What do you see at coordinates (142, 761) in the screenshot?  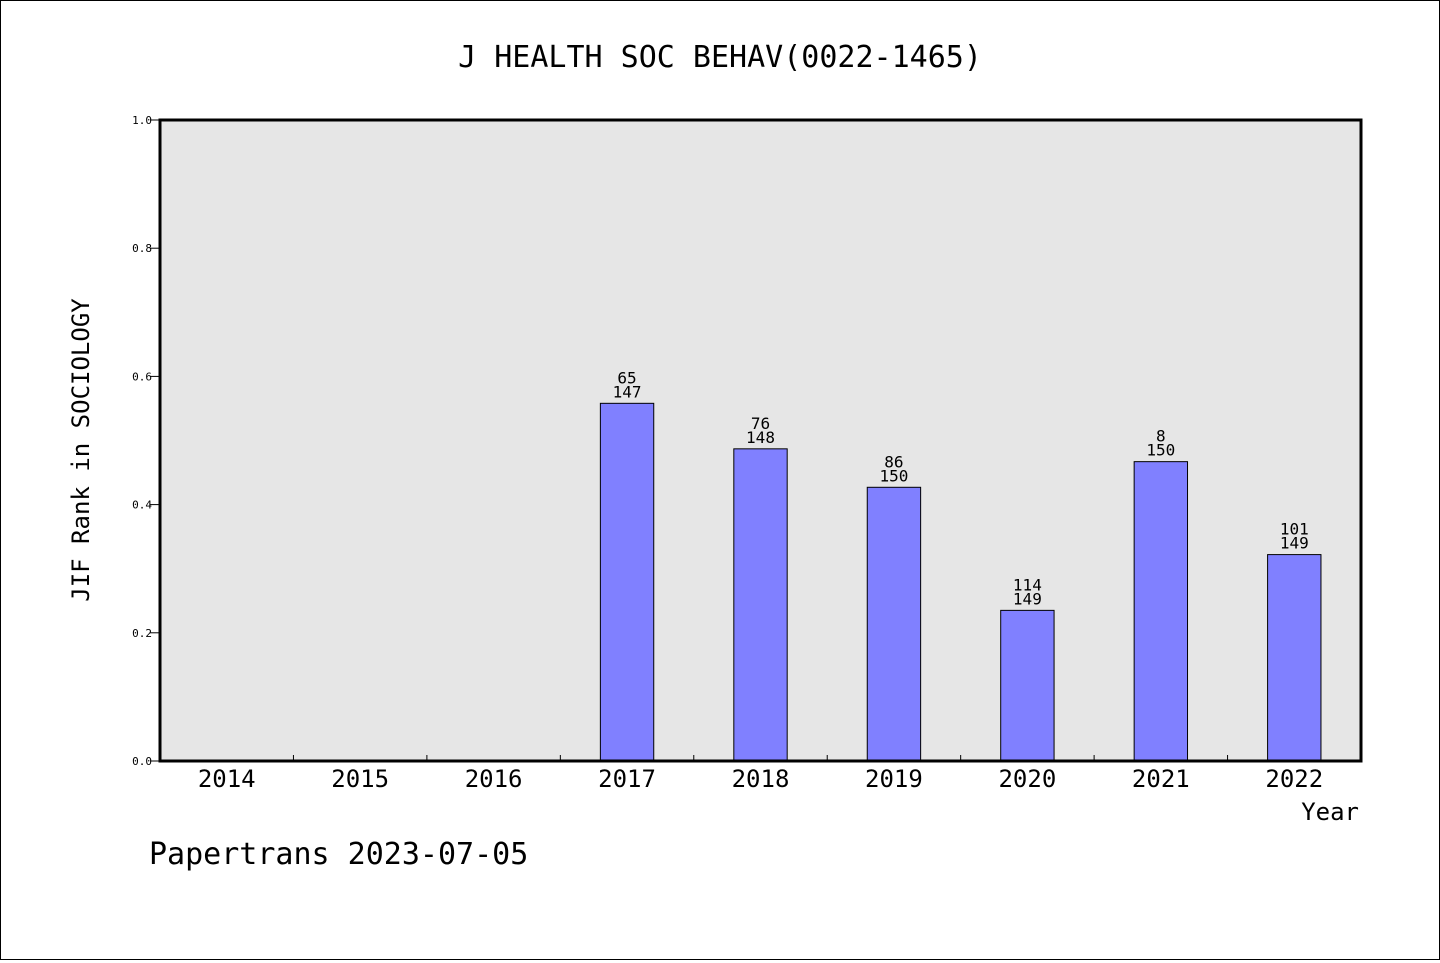 I see `y-tick-label: 0.0` at bounding box center [142, 761].